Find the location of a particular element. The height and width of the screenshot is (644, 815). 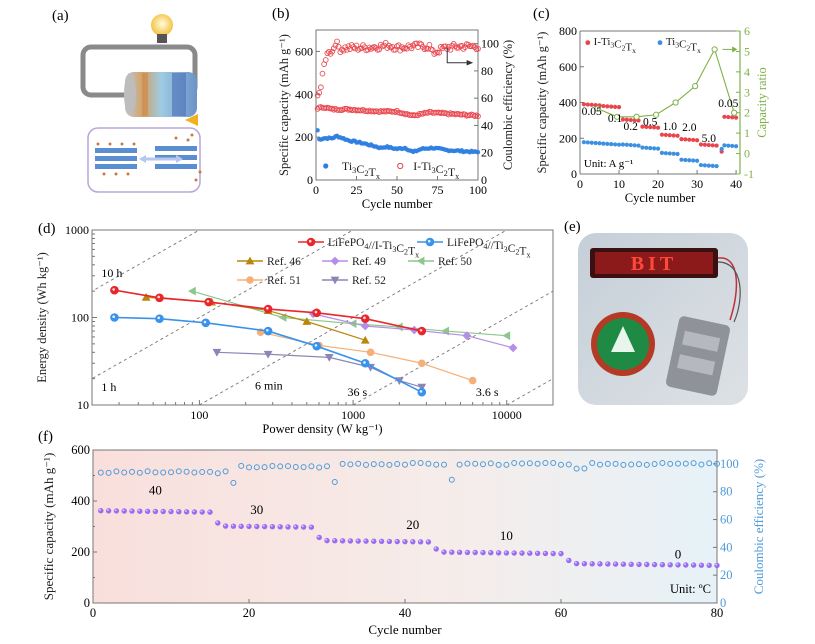

y2-tick-label: 60 is located at coordinates (726, 520).